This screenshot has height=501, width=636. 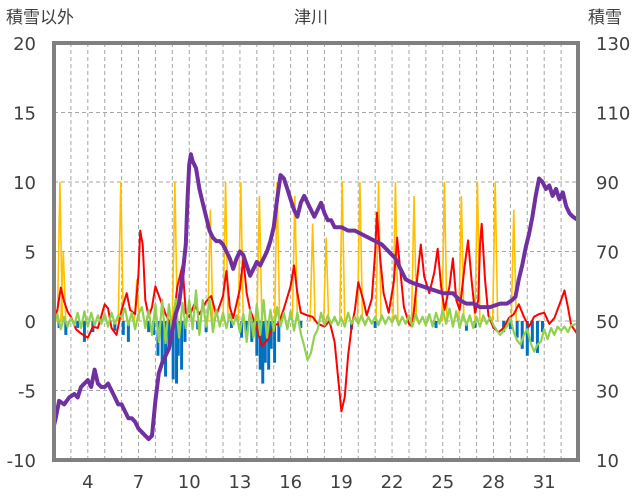 I want to click on x-tick-label: 13, so click(x=239, y=482).